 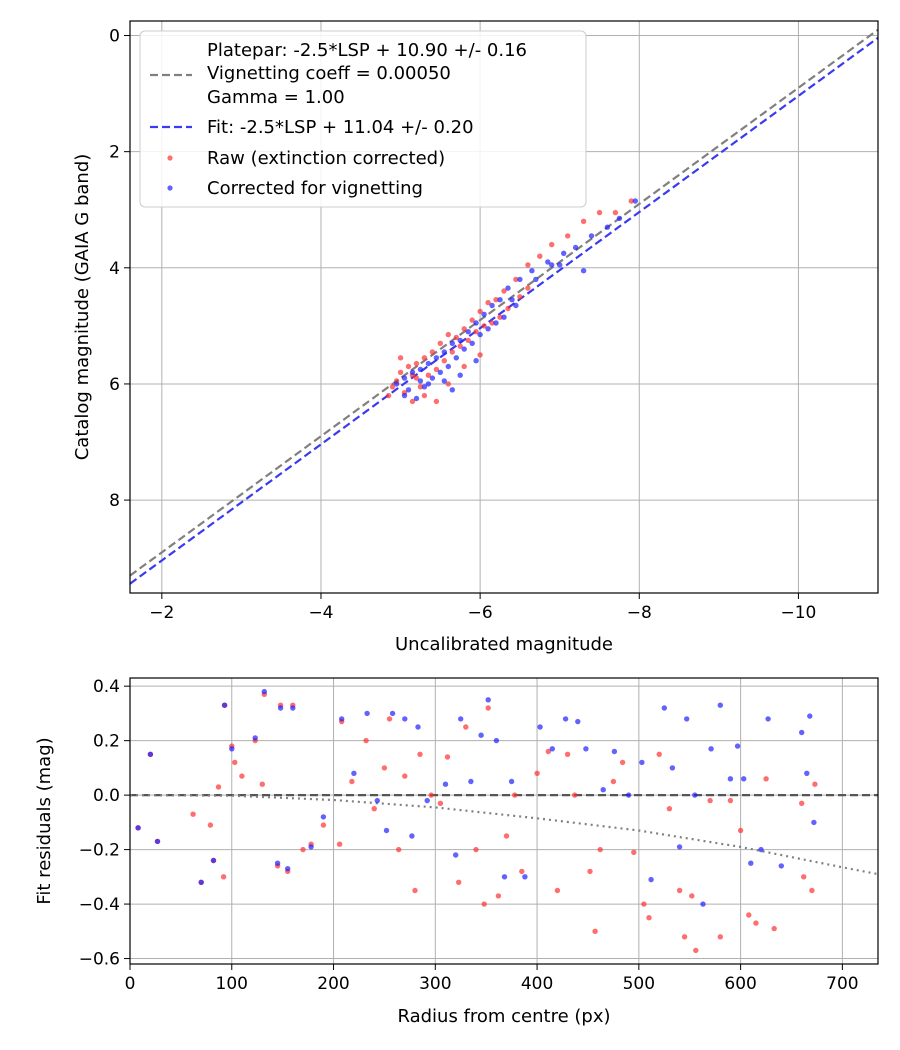 I want to click on y-tick-label: 0.0, so click(x=106, y=796).